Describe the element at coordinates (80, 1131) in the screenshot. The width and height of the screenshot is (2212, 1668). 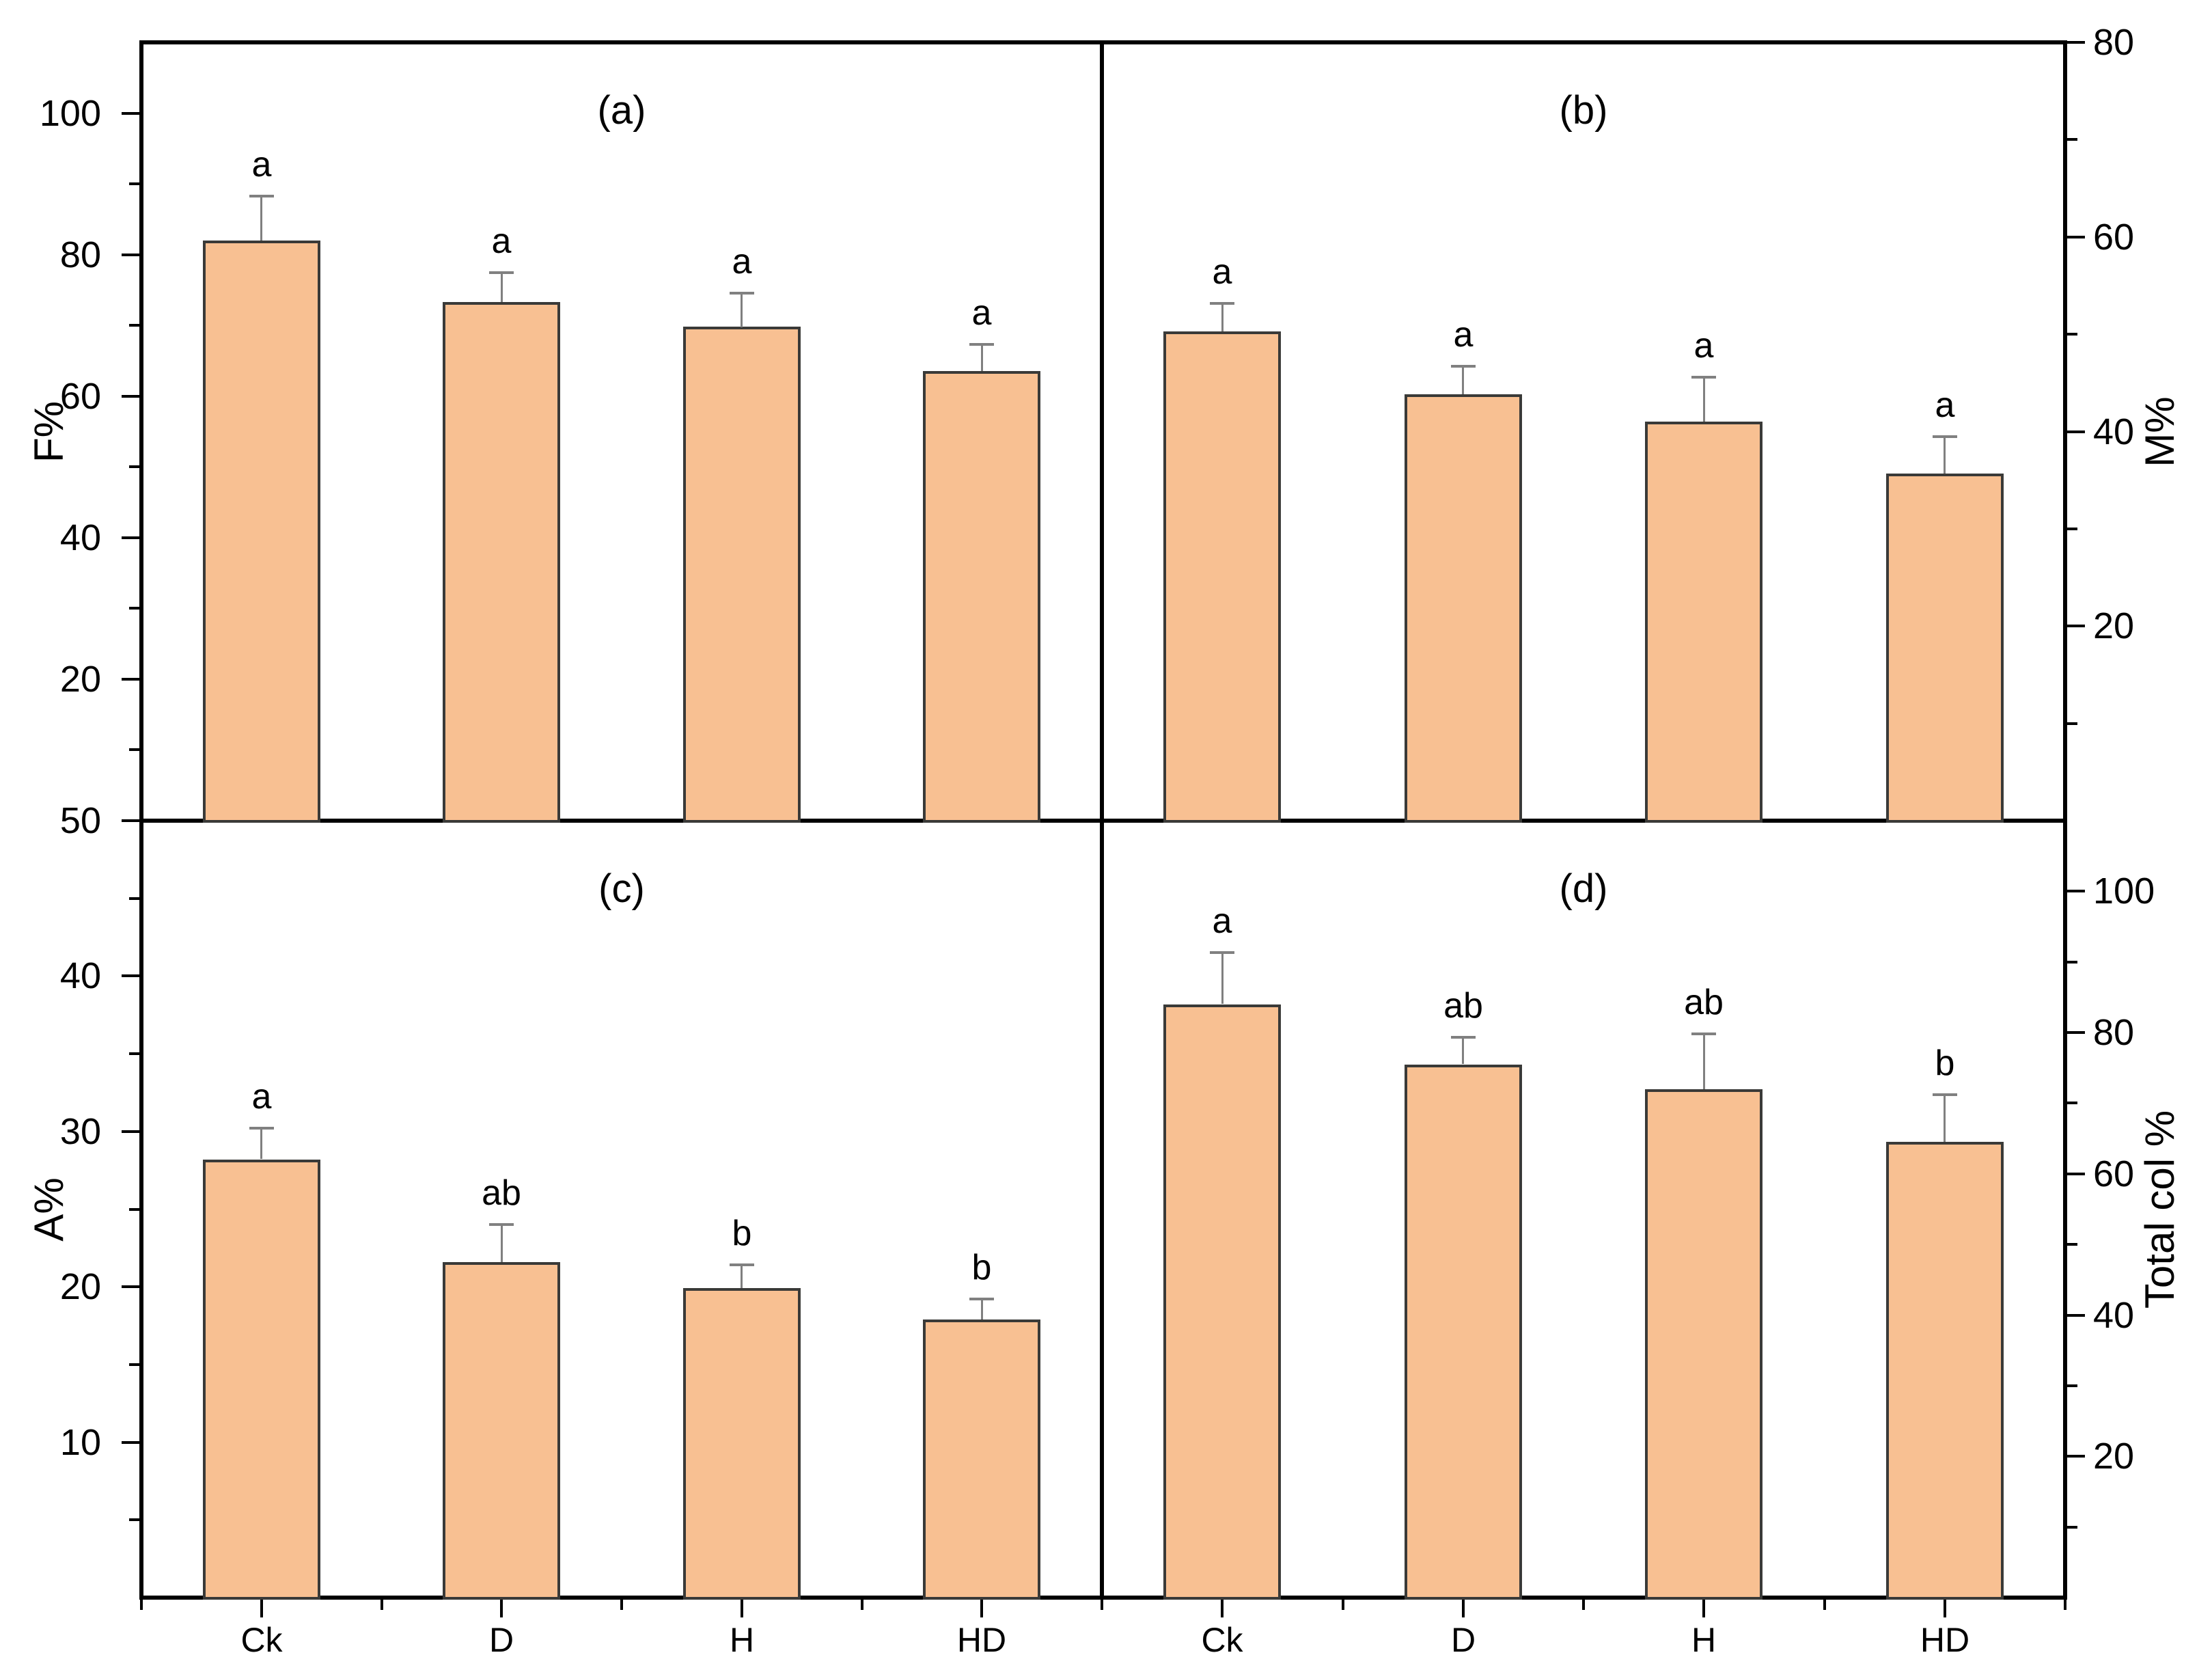
I see `y-tick-label-c-30: 30` at that location.